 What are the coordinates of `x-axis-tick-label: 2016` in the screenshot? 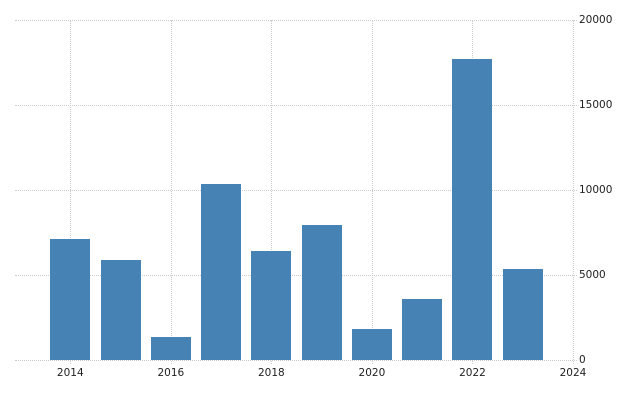 It's located at (171, 373).